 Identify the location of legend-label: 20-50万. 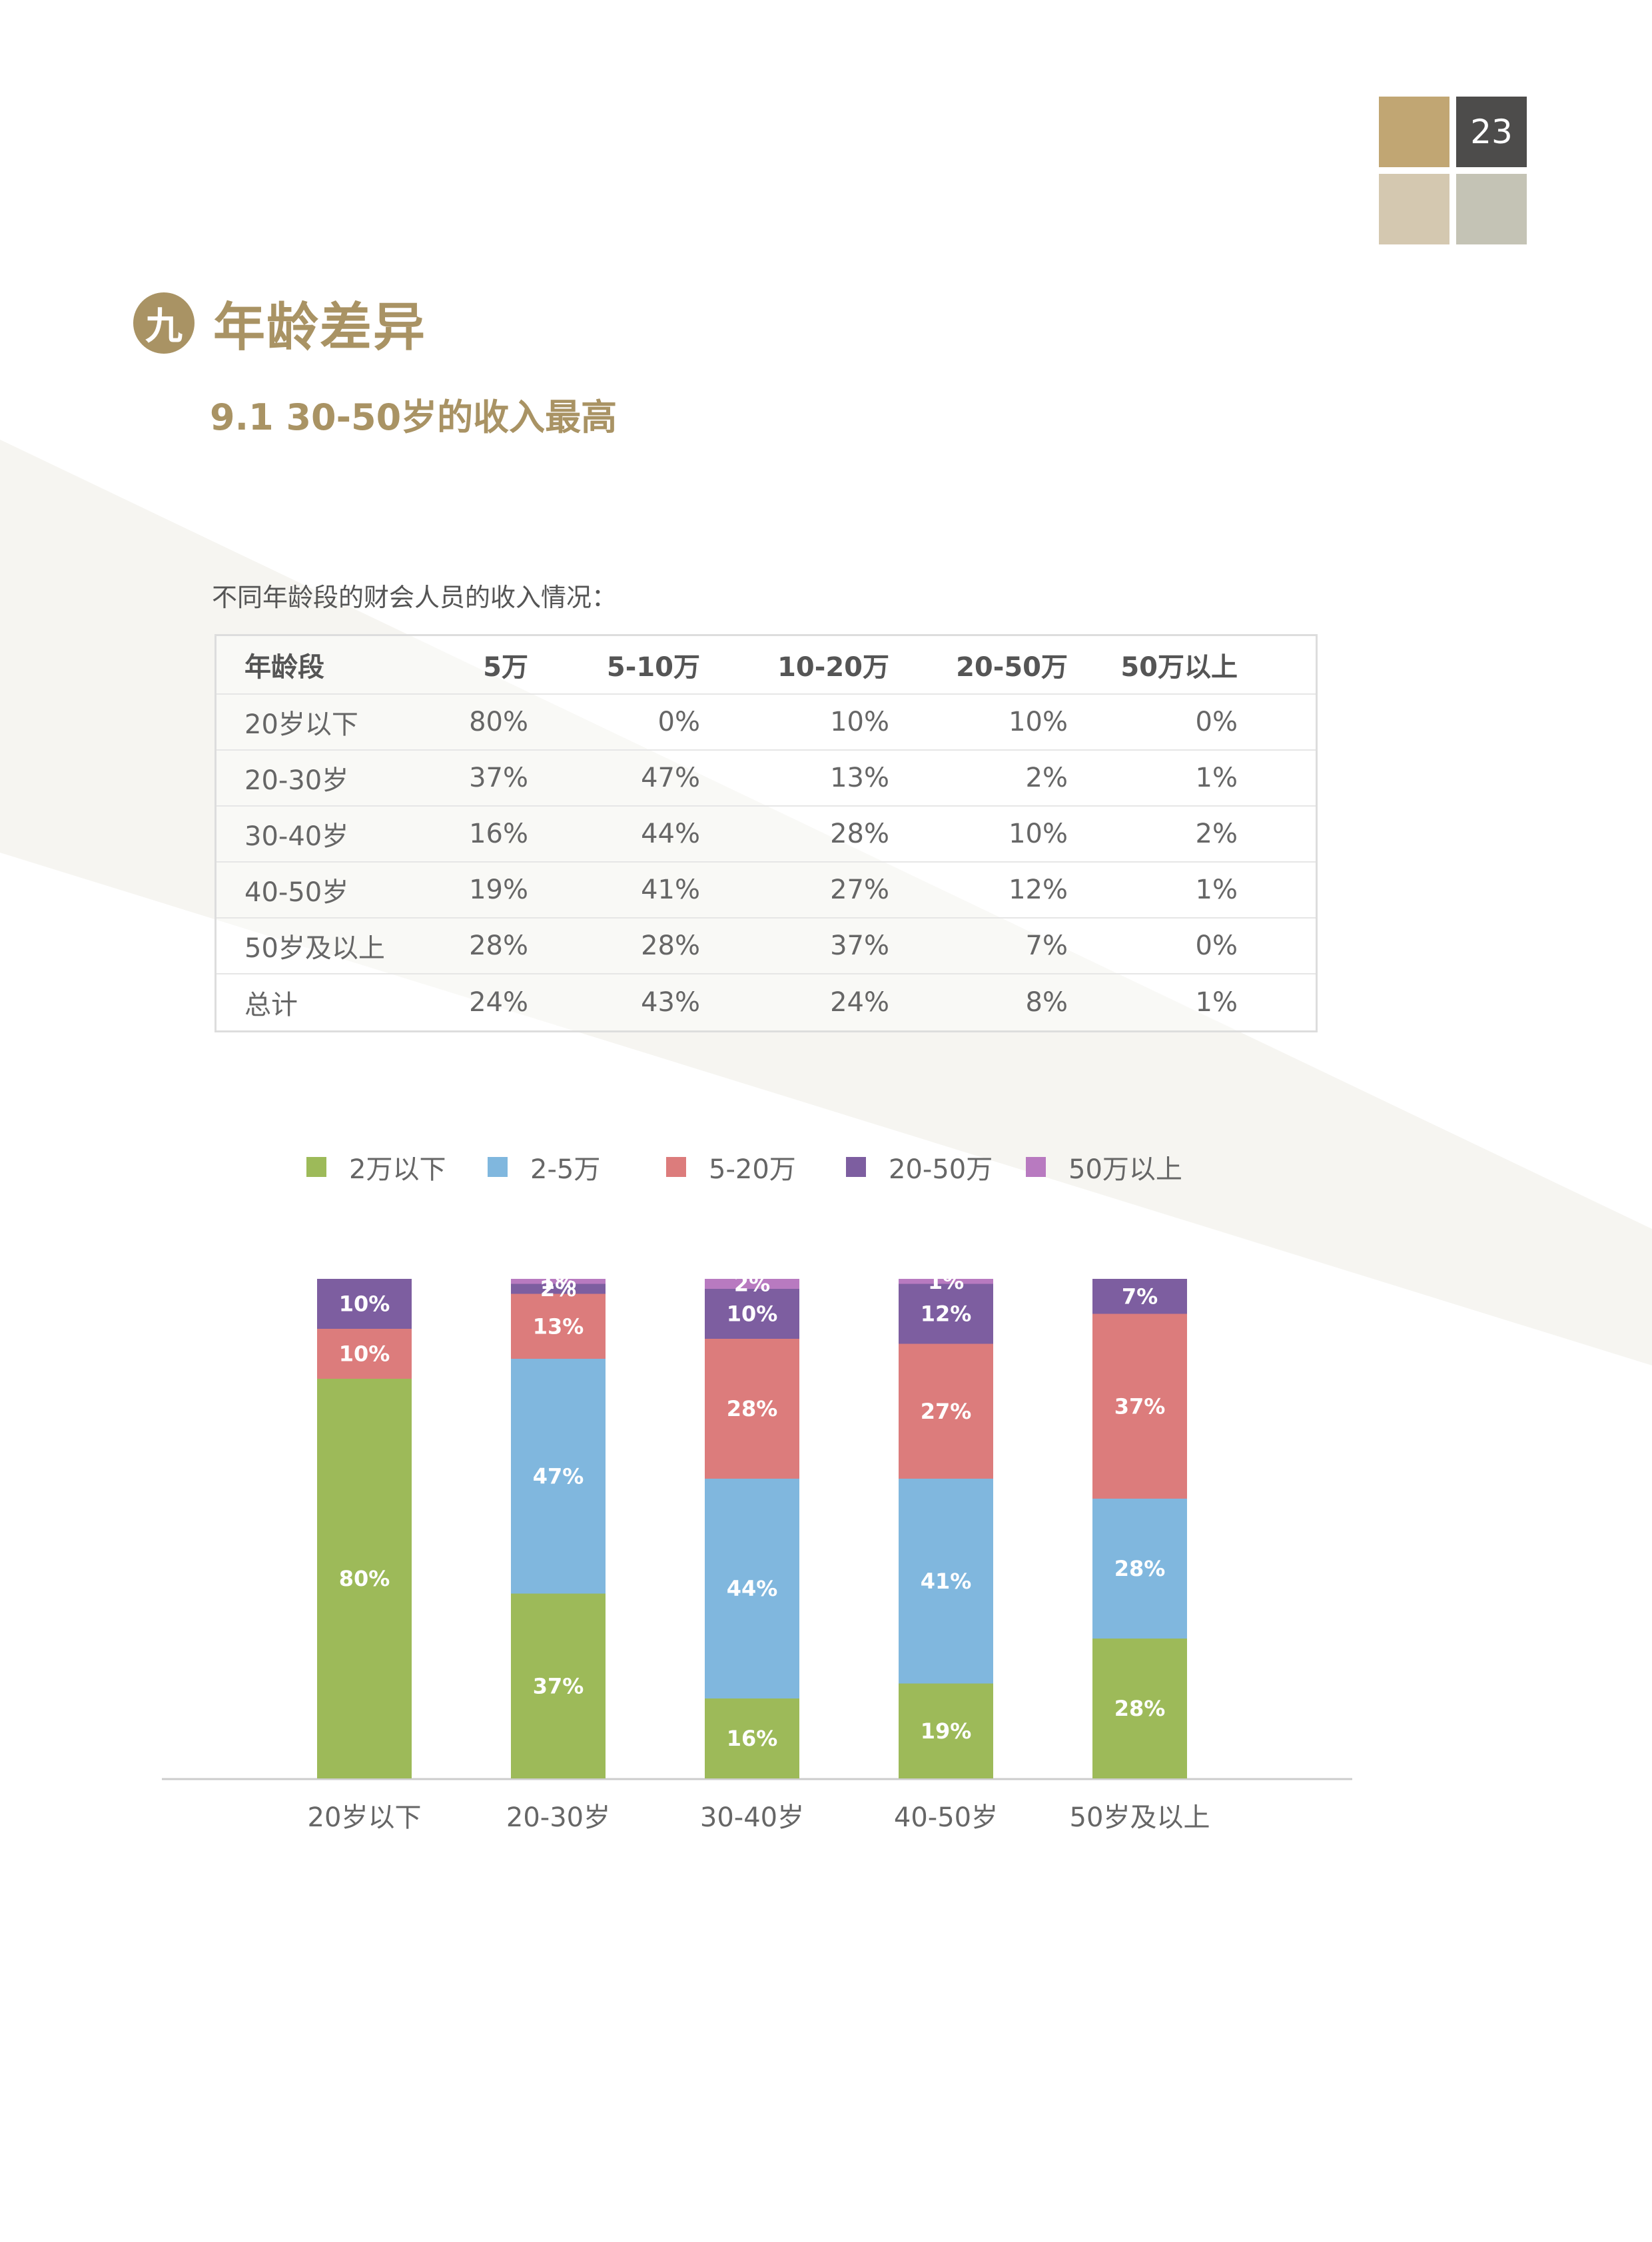
(941, 1169).